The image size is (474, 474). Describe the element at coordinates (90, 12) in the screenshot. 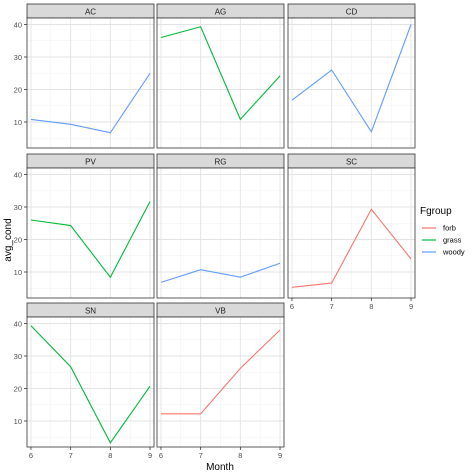

I see `facet-strip-label: AC` at that location.